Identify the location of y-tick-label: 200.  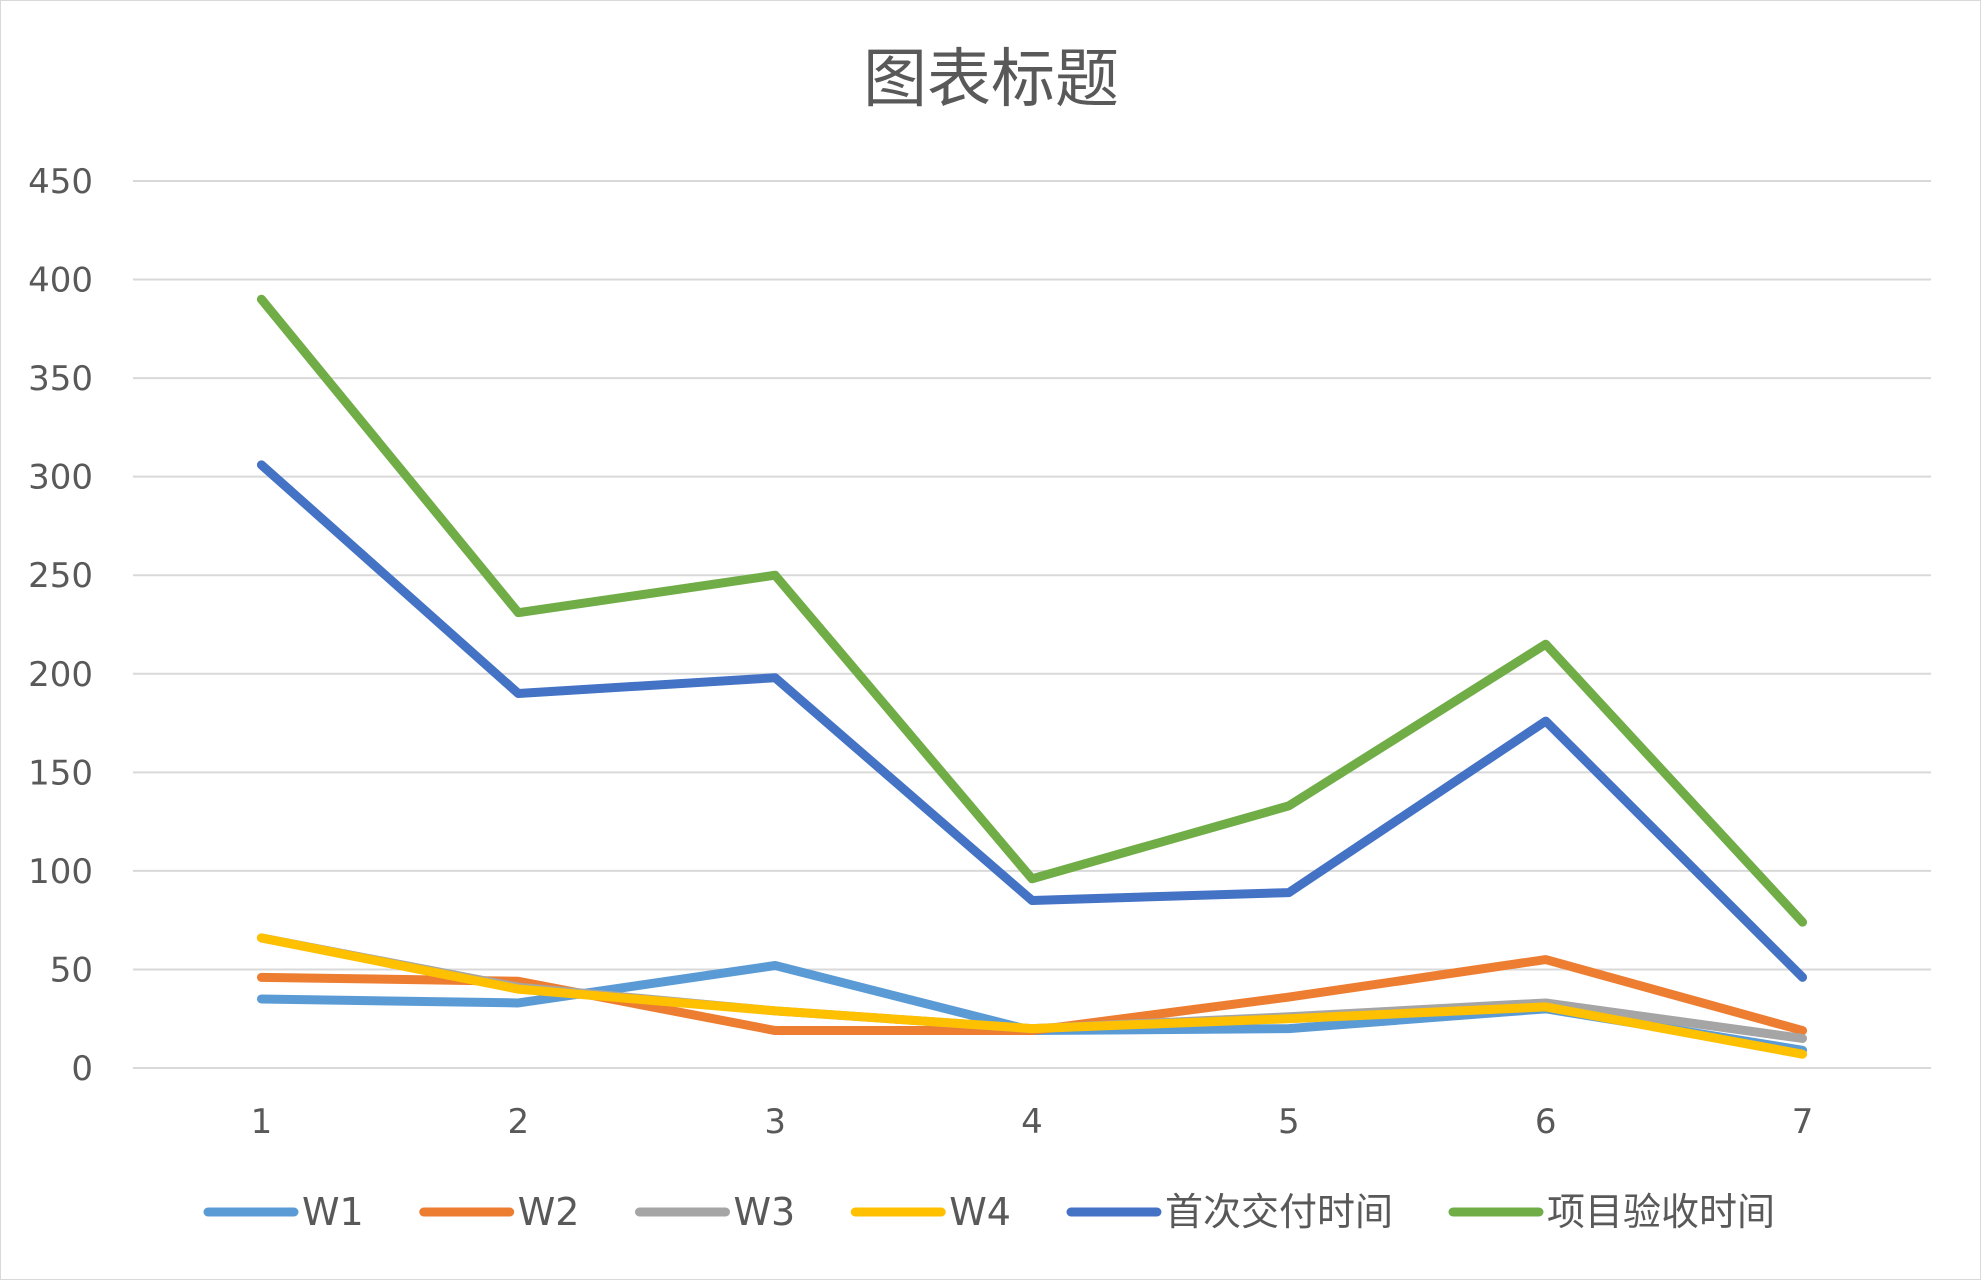
(60, 675).